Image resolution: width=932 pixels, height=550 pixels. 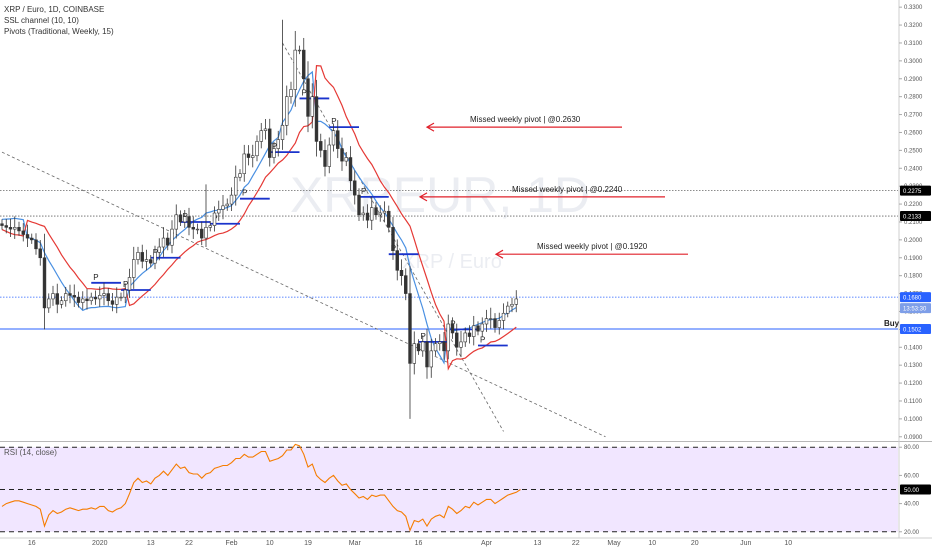 What do you see at coordinates (695, 543) in the screenshot?
I see `date-tick-label: 20` at bounding box center [695, 543].